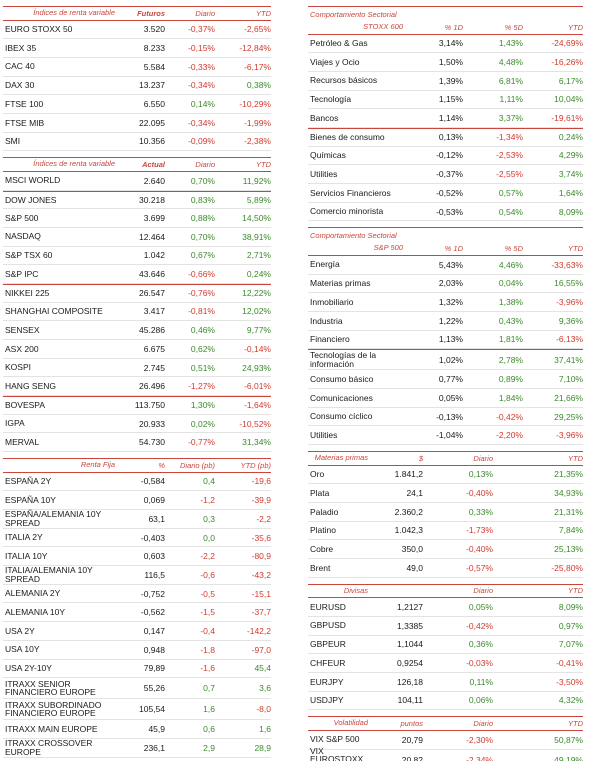  I want to click on row-value: -0,66%, so click(201, 274).